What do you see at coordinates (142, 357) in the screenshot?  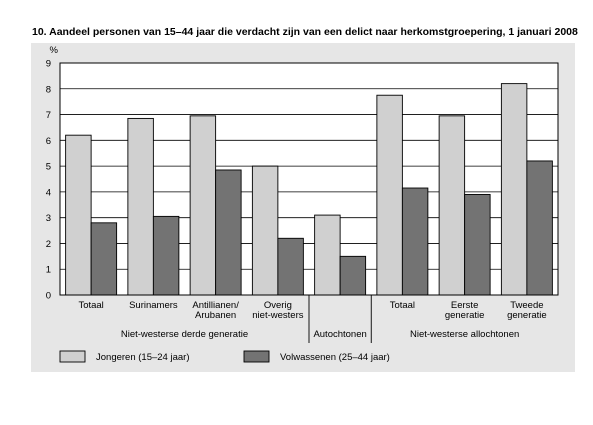 I see `legend-label: Jongeren (15–24 jaar)` at bounding box center [142, 357].